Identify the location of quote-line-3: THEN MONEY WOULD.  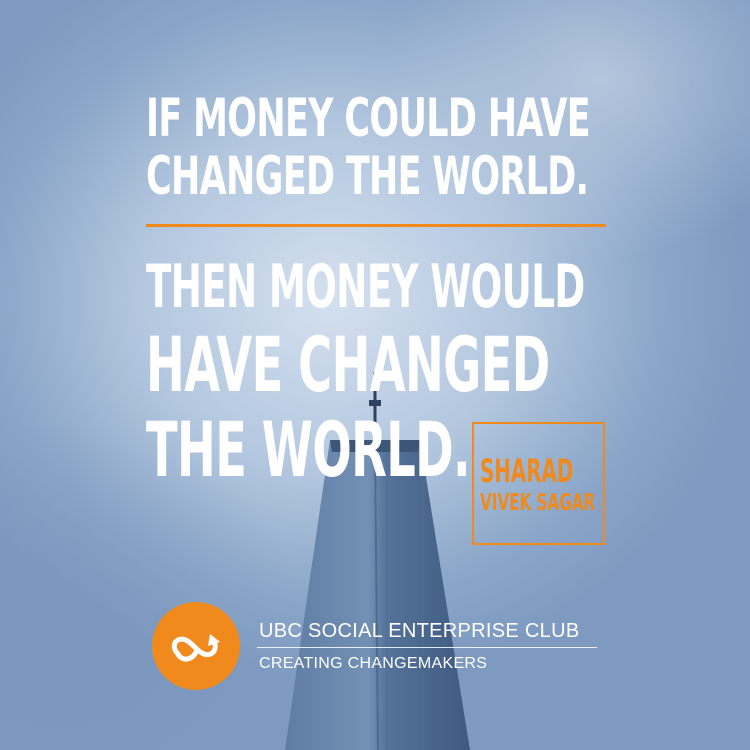
(365, 287).